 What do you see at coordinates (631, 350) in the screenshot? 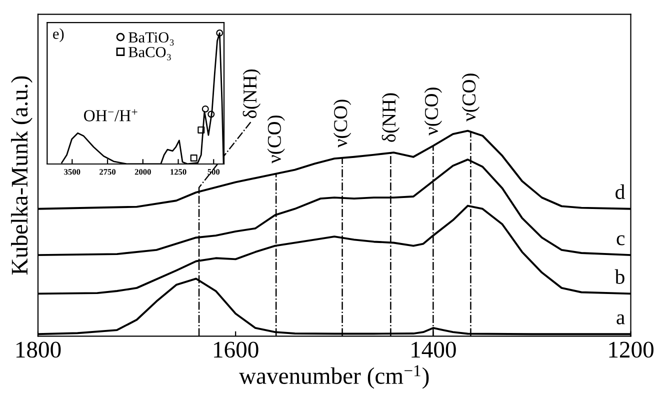
I see `x-tick-label: 1200` at bounding box center [631, 350].